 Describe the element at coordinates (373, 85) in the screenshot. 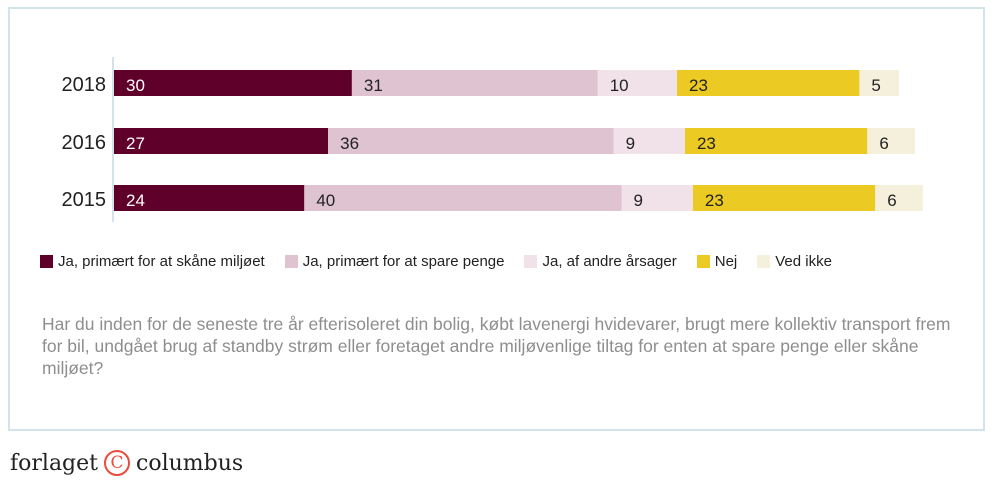

I see `data-label: 31` at that location.